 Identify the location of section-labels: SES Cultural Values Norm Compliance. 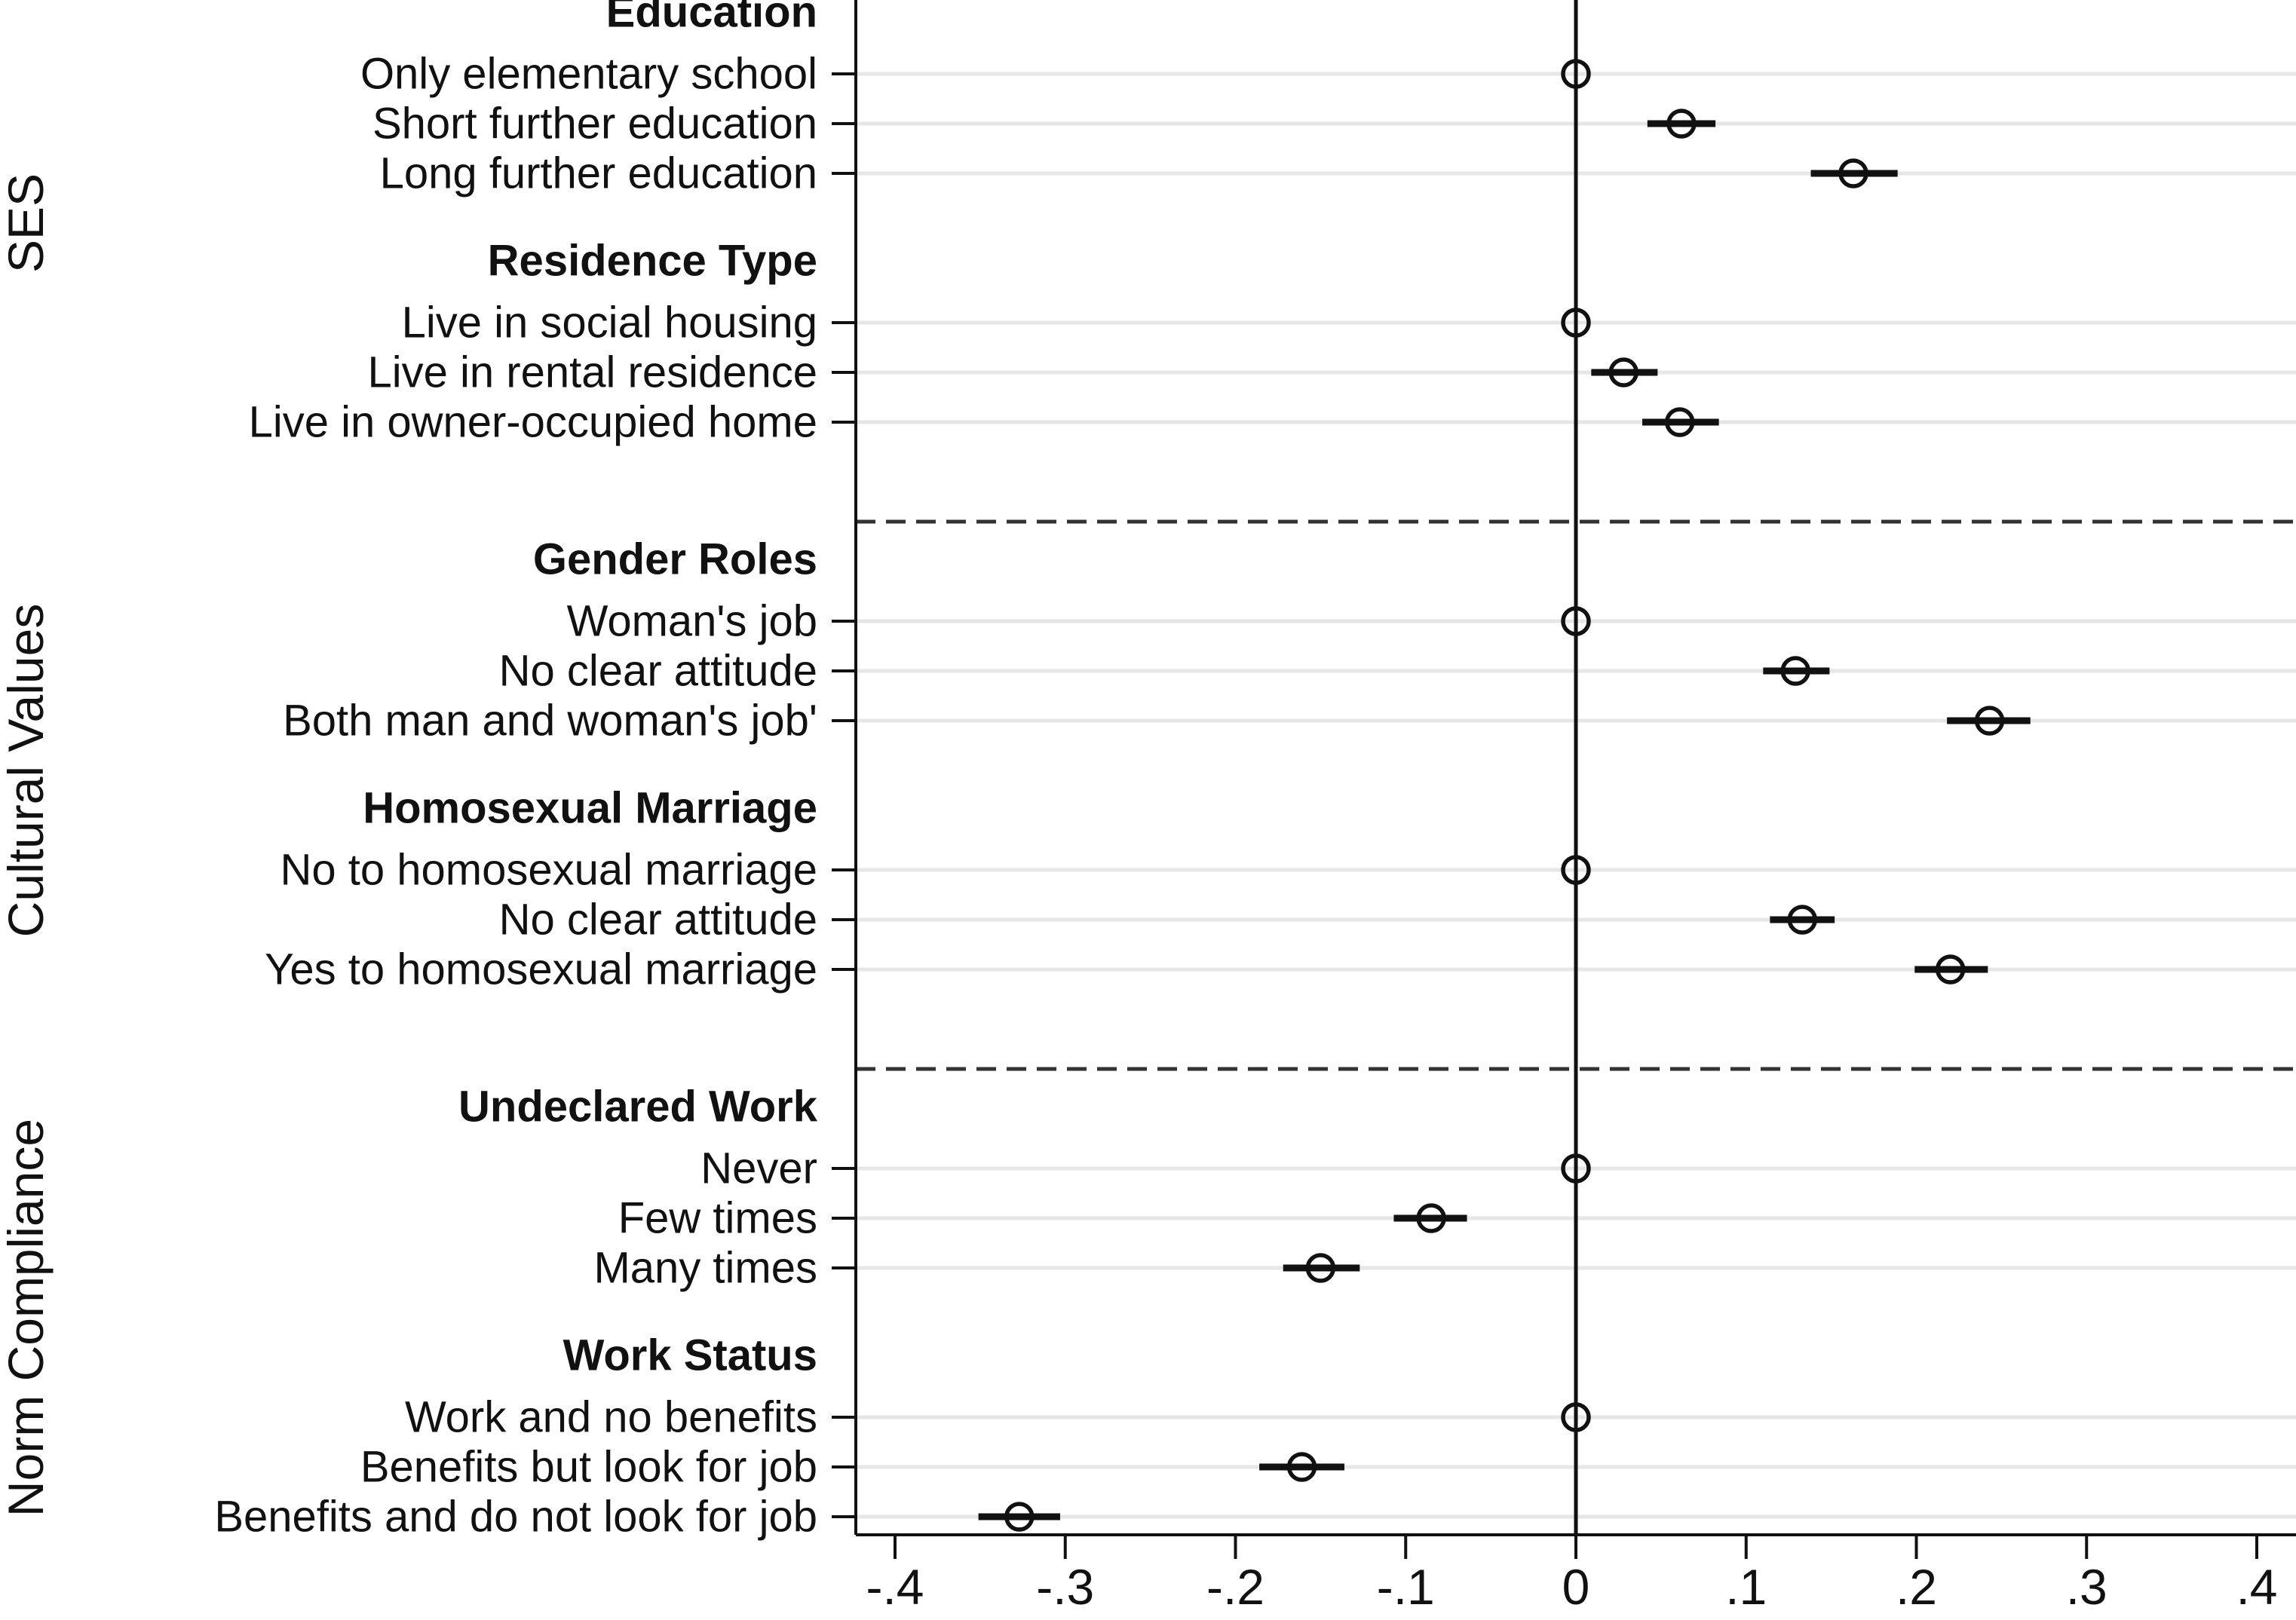
(27, 845).